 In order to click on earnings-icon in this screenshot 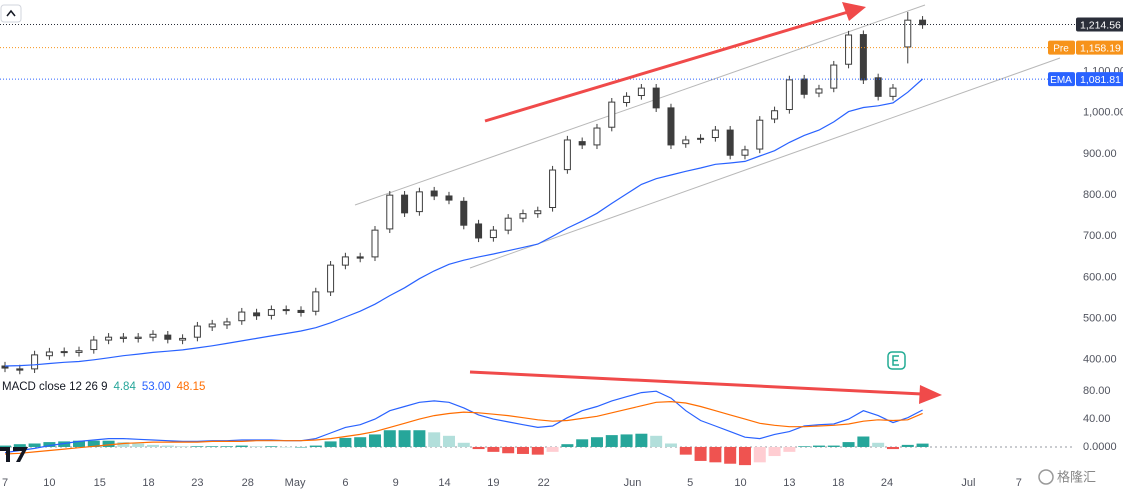, I will do `click(896, 360)`.